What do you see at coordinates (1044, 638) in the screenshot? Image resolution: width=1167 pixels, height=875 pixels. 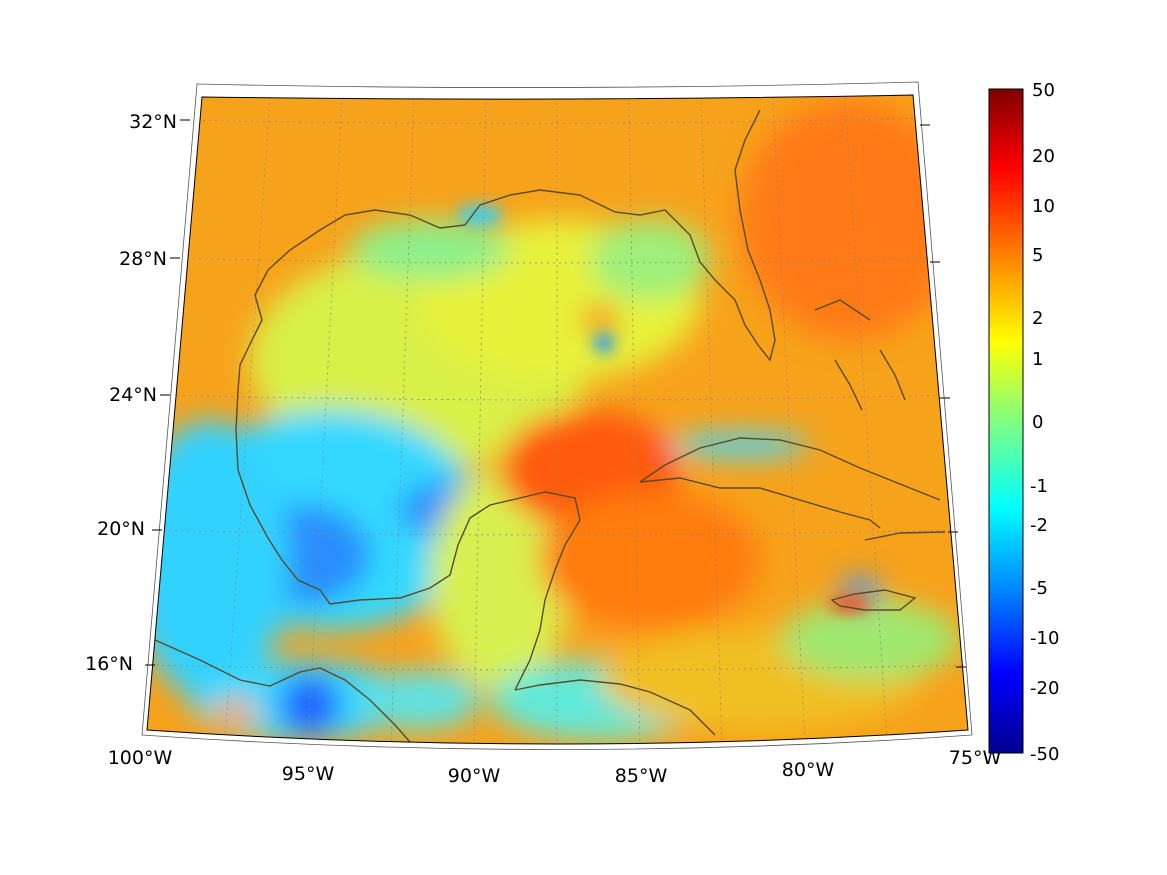 I see `cb-label-neg10: -10` at bounding box center [1044, 638].